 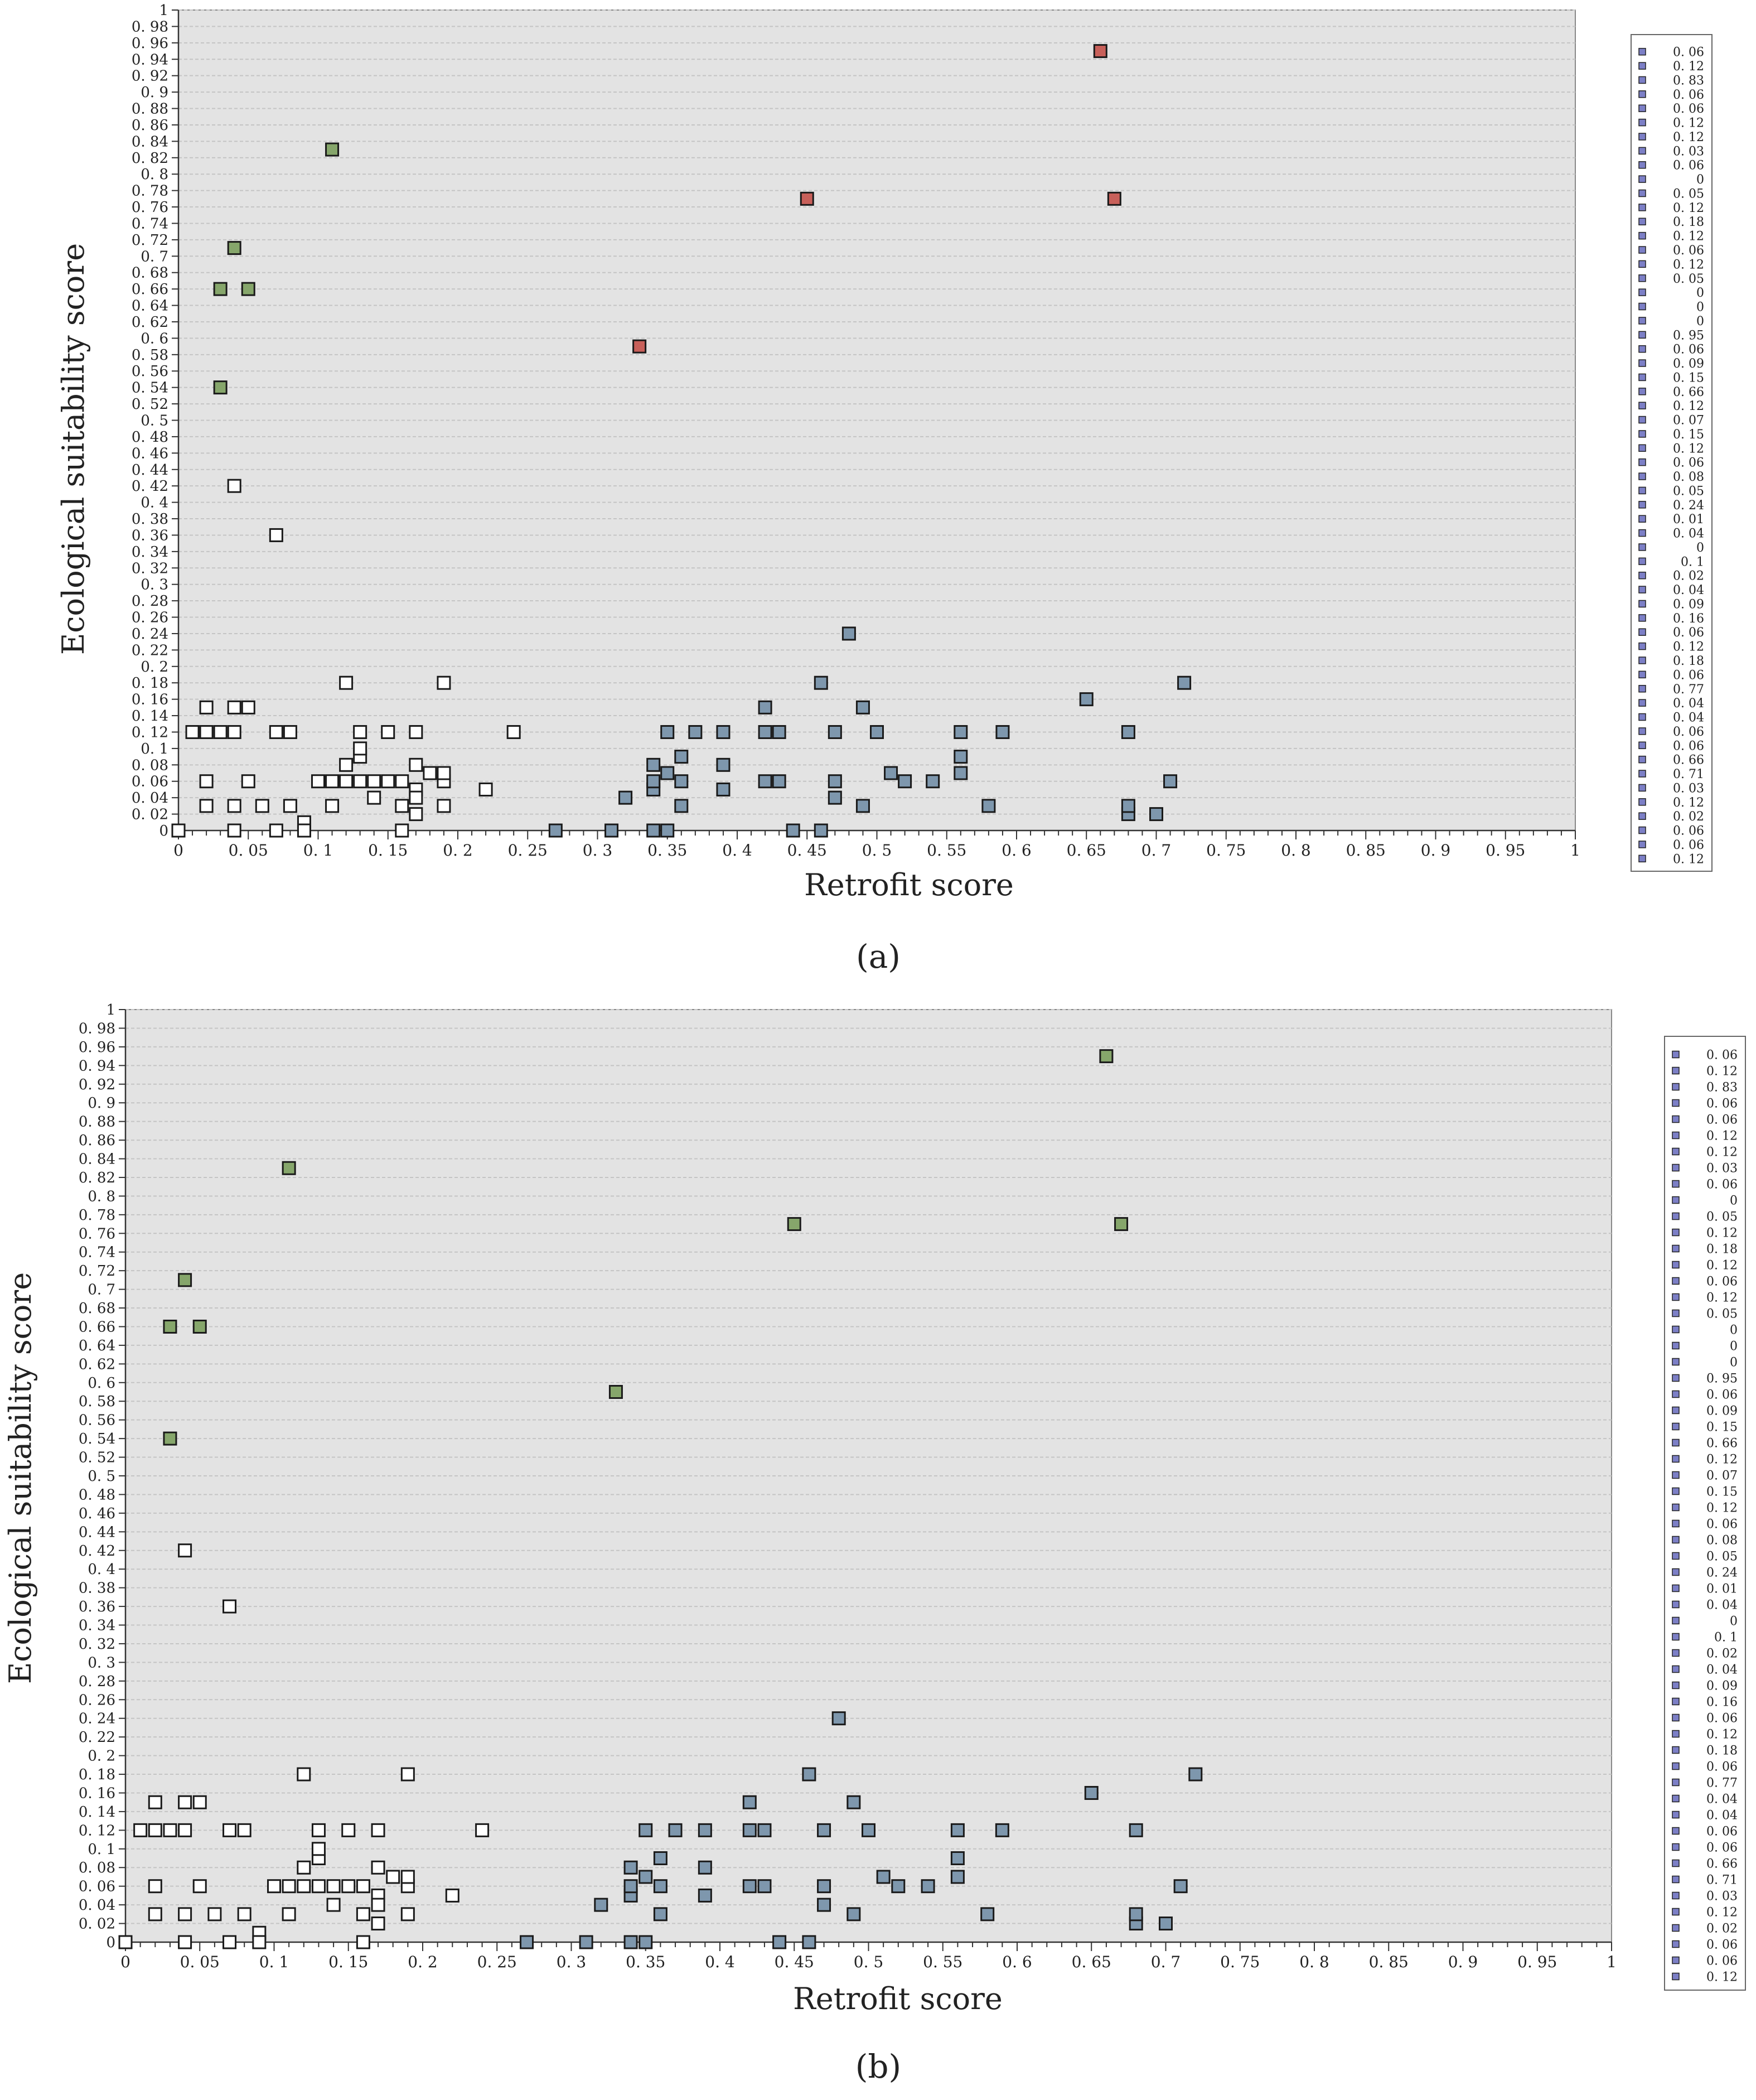 What do you see at coordinates (1226, 850) in the screenshot?
I see `x-tick-label: 0. 75` at bounding box center [1226, 850].